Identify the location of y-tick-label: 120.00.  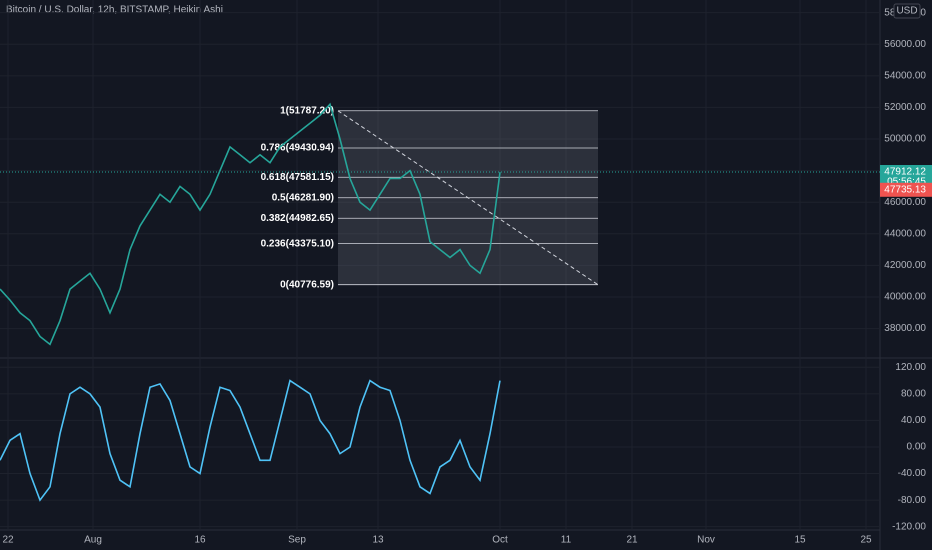
(910, 367).